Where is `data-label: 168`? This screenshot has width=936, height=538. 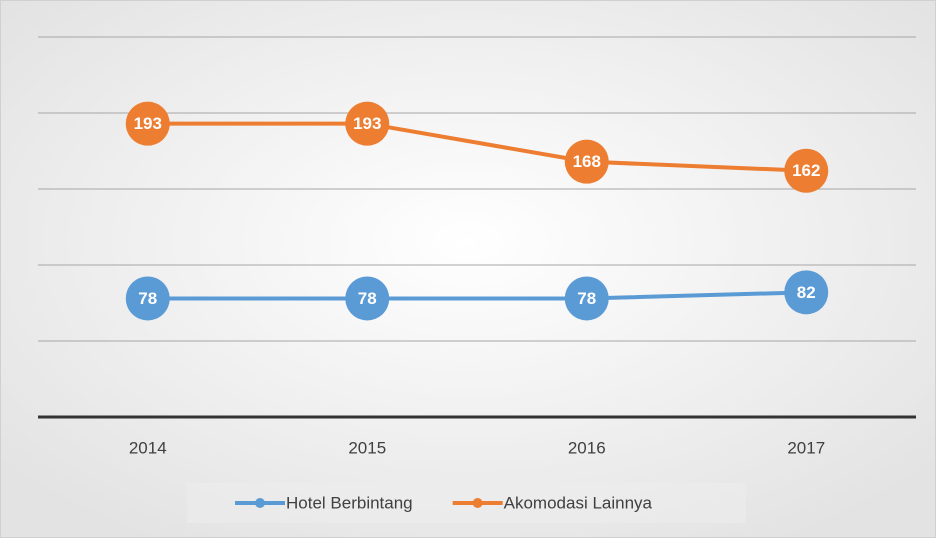
data-label: 168 is located at coordinates (587, 161).